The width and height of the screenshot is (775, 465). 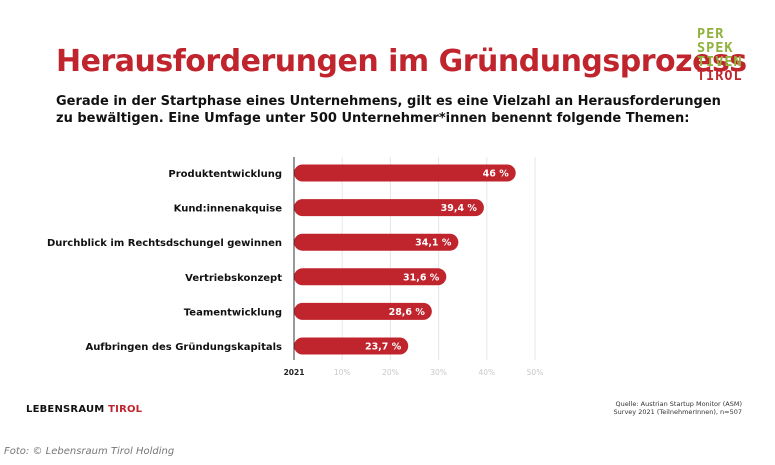 I want to click on x-tick-label: 10%, so click(x=342, y=372).